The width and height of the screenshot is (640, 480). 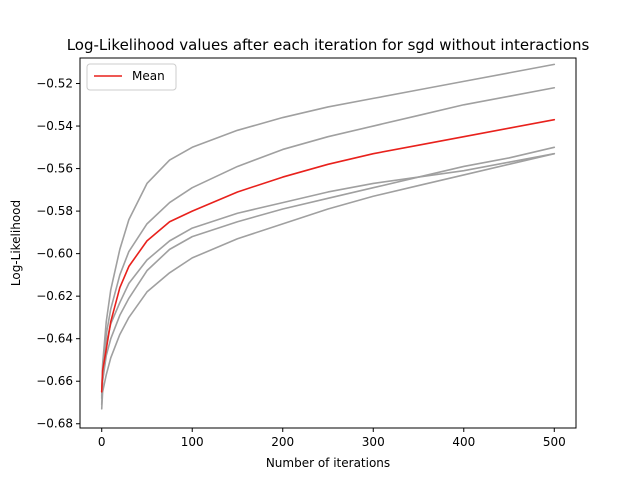 I want to click on x-axis-ticks: 0 100 200 300 400 500, so click(x=332, y=438).